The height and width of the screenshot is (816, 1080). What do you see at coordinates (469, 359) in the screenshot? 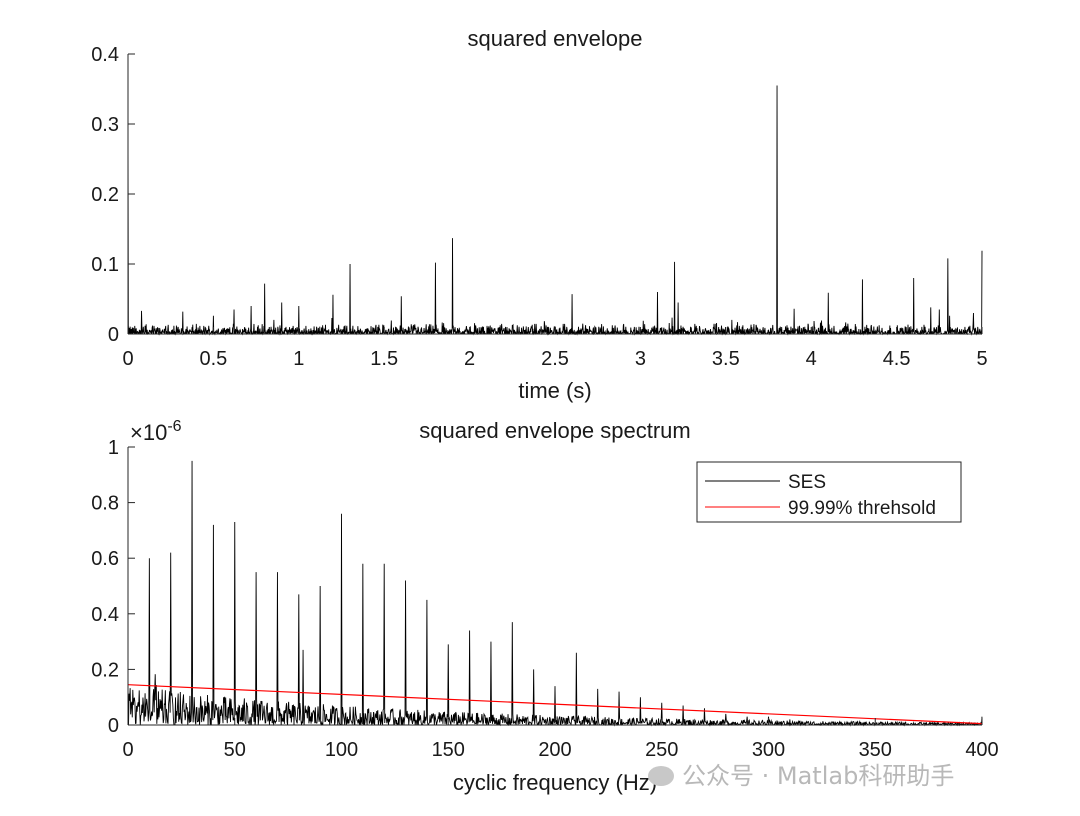
I see `x-tick-label: 2` at bounding box center [469, 359].